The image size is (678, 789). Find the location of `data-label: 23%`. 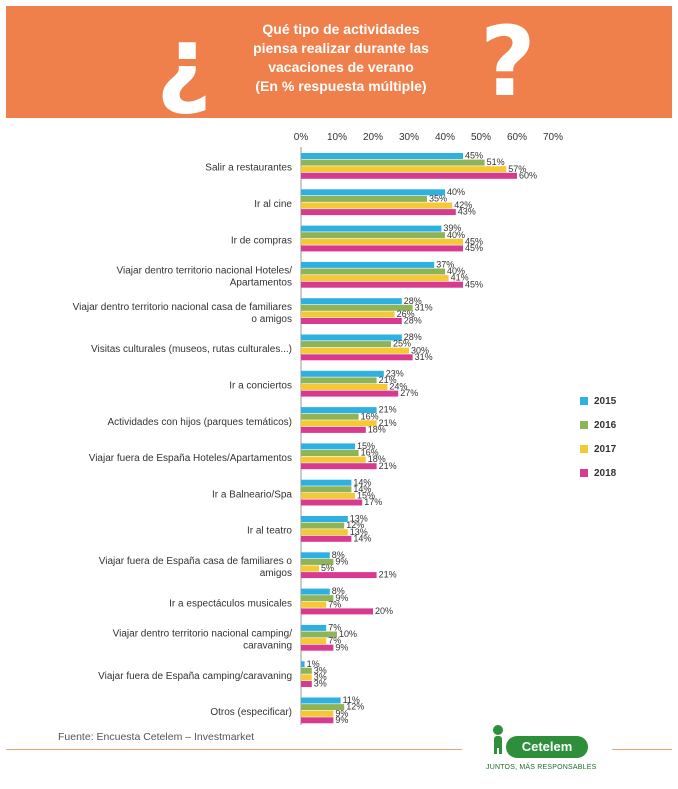

data-label: 23% is located at coordinates (395, 373).